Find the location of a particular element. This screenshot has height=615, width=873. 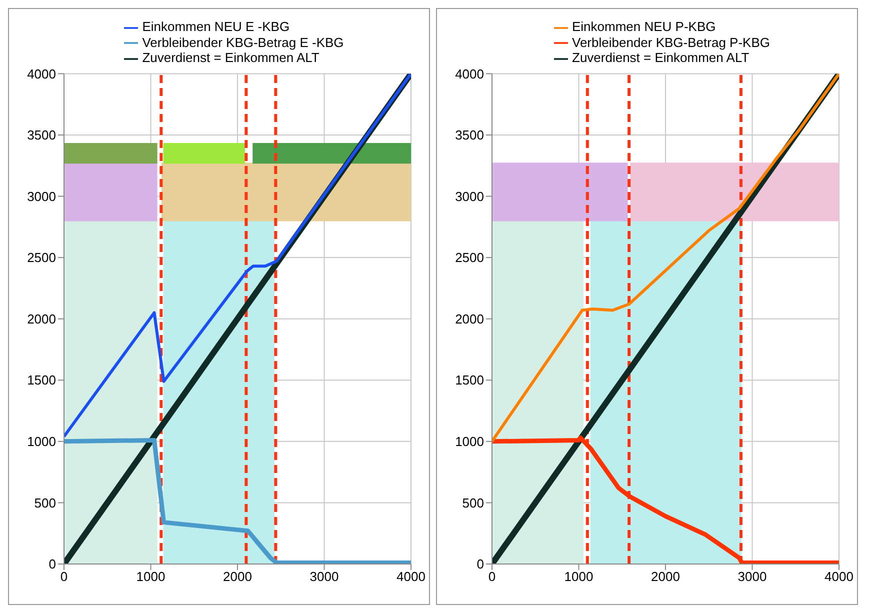

legend-label: Verbleibender KBG-Betrag E -KBG is located at coordinates (243, 42).